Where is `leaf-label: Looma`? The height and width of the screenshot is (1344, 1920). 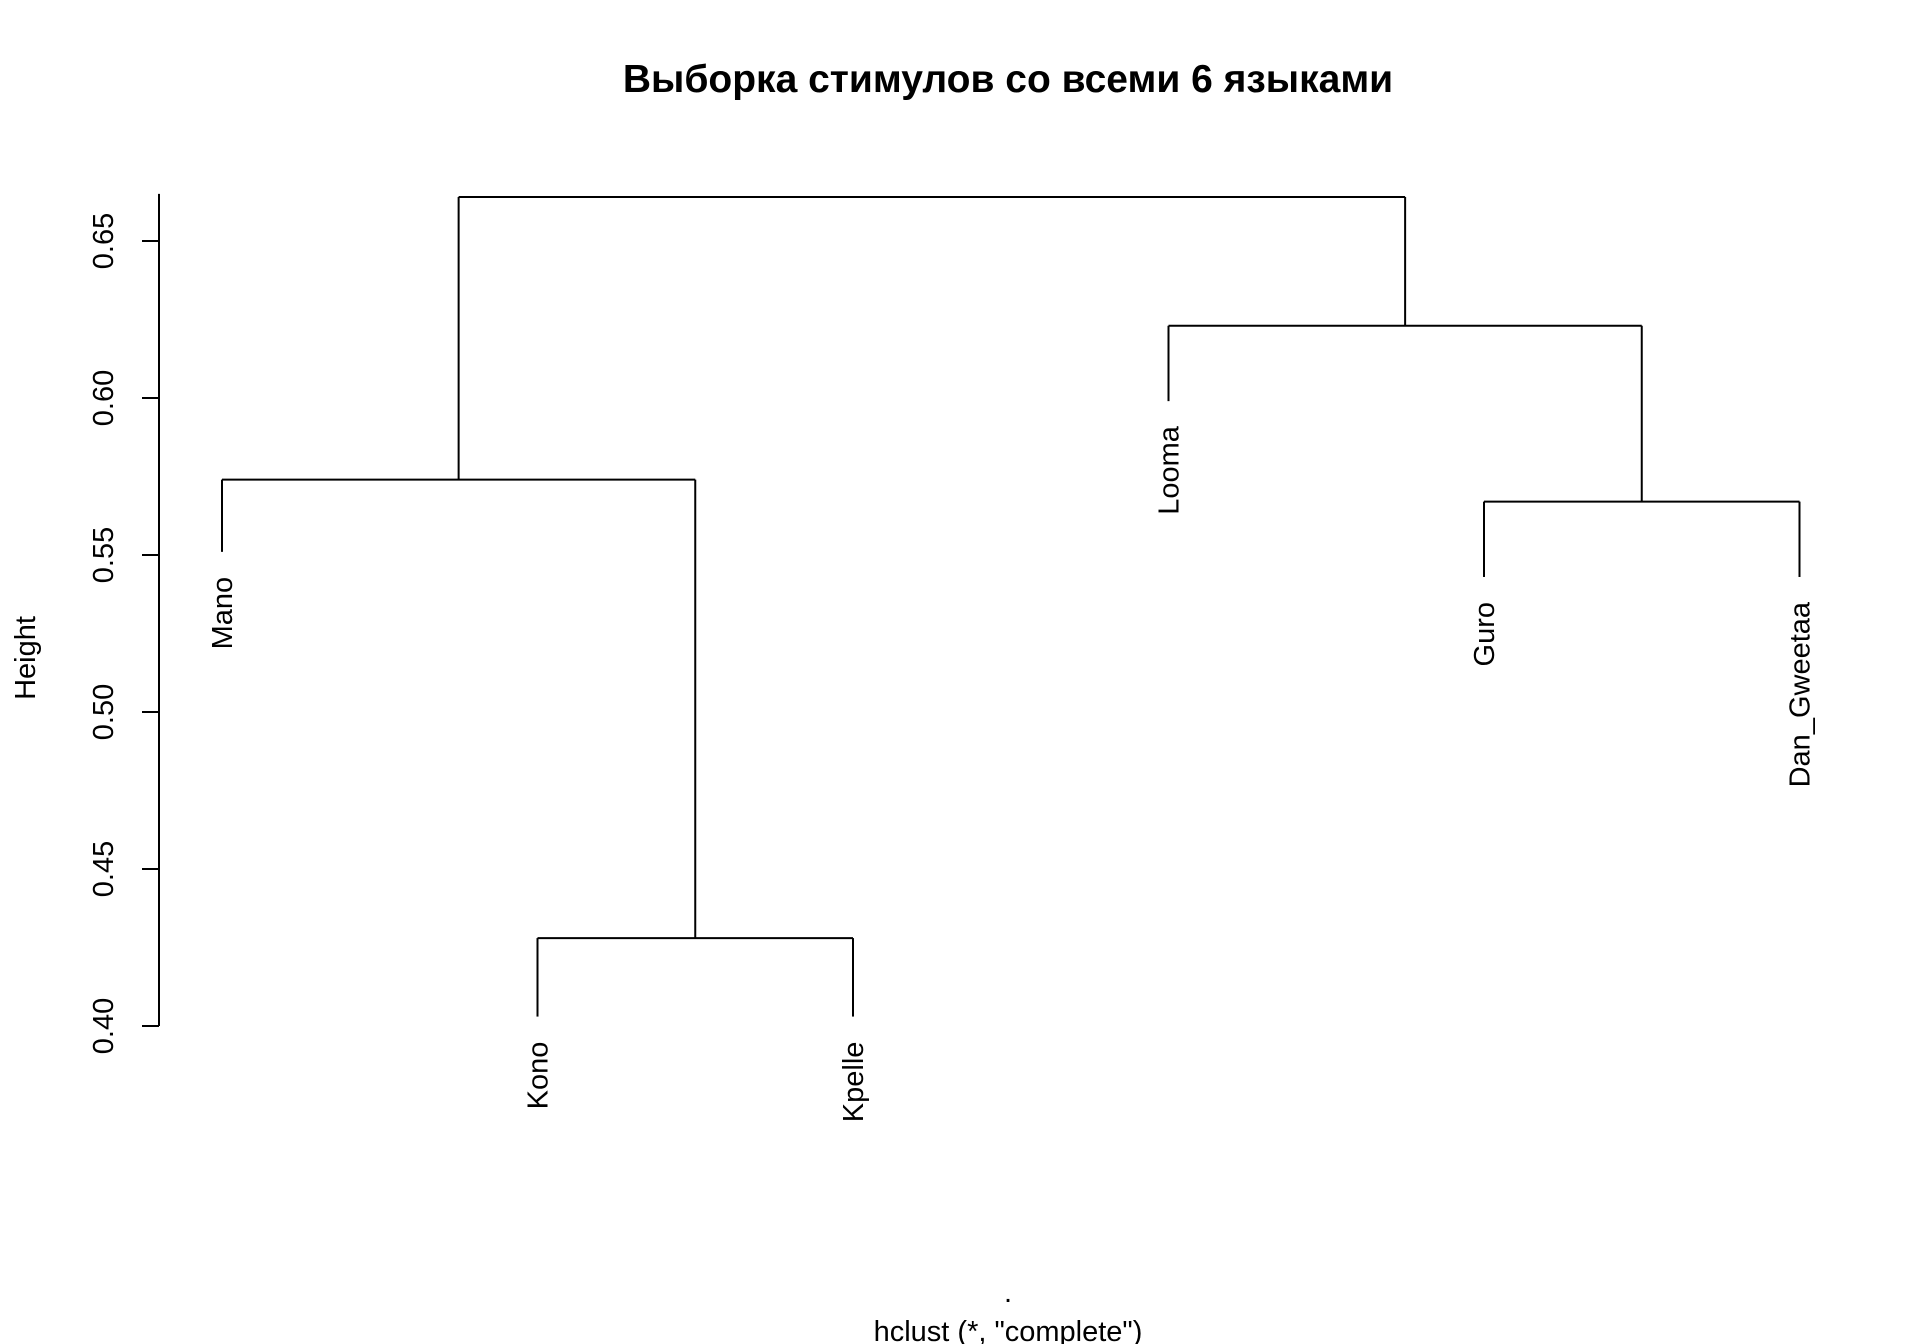 leaf-label: Looma is located at coordinates (1170, 470).